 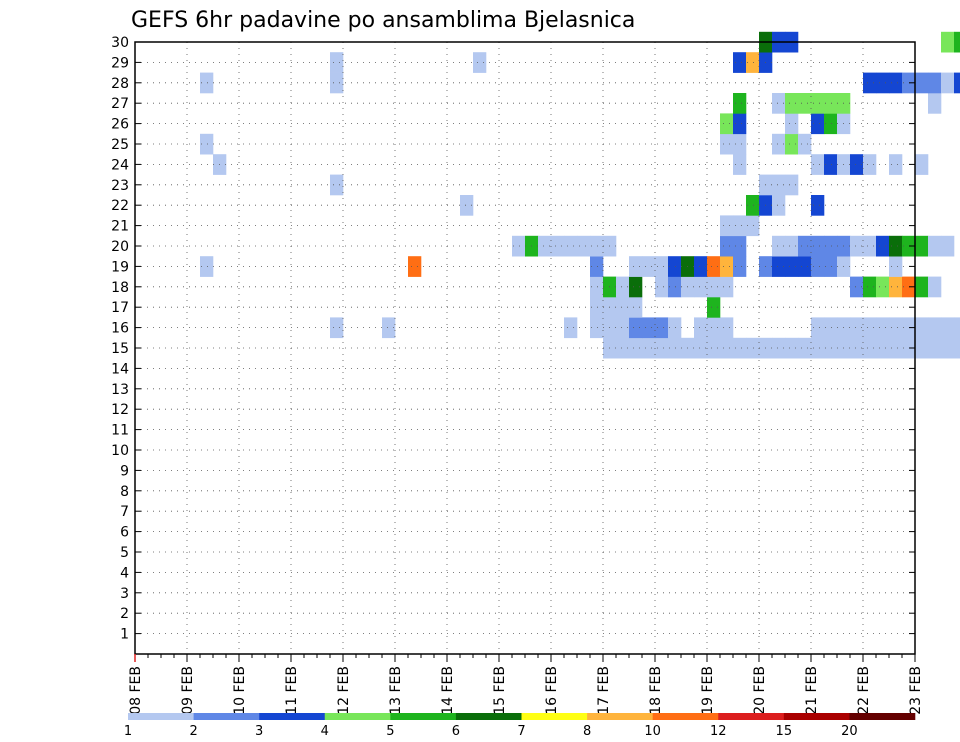 What do you see at coordinates (396, 690) in the screenshot?
I see `x-tick-label: 13 FEB` at bounding box center [396, 690].